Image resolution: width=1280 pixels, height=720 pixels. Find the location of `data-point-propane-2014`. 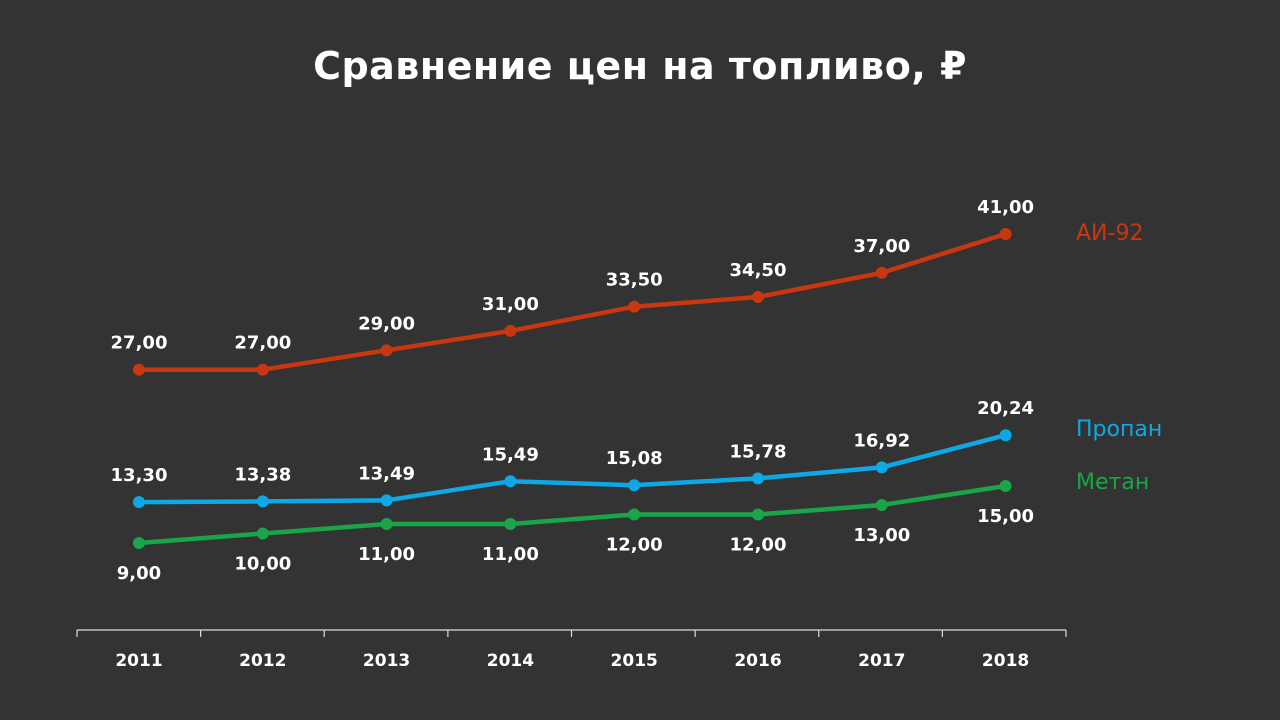

data-point-propane-2014 is located at coordinates (510, 481).